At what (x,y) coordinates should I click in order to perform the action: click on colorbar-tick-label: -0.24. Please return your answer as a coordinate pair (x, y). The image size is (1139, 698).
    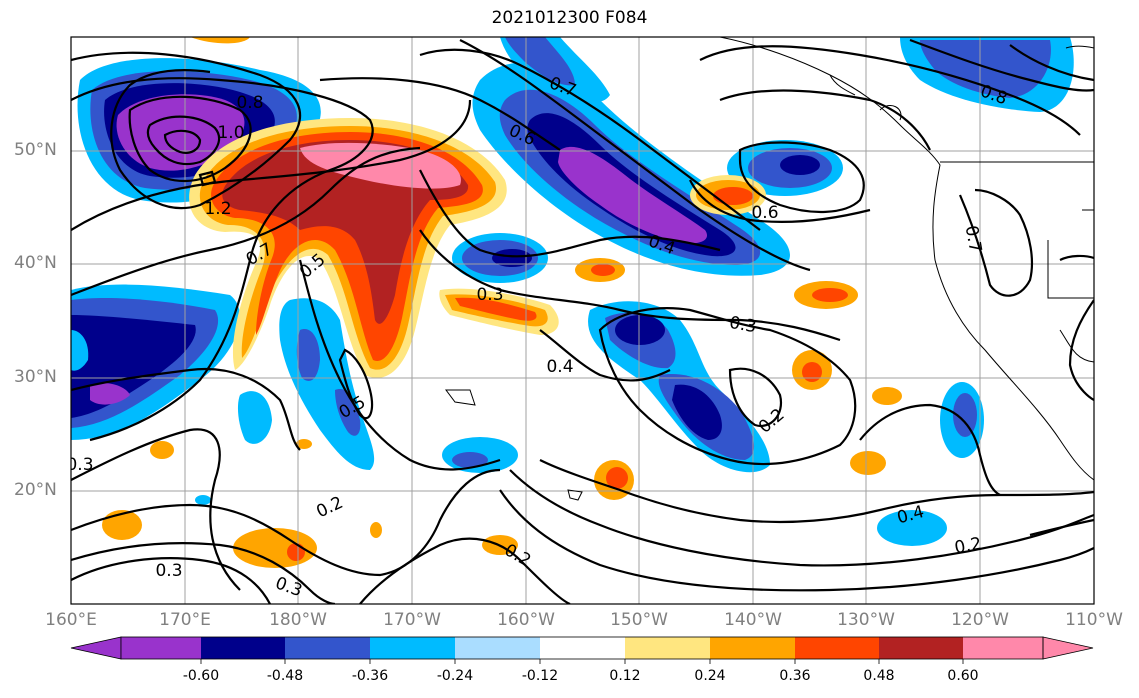
    Looking at the image, I should click on (455, 676).